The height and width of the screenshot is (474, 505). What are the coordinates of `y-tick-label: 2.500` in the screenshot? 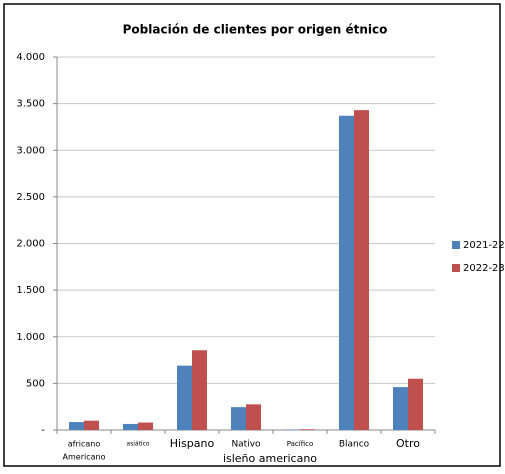 It's located at (30, 197).